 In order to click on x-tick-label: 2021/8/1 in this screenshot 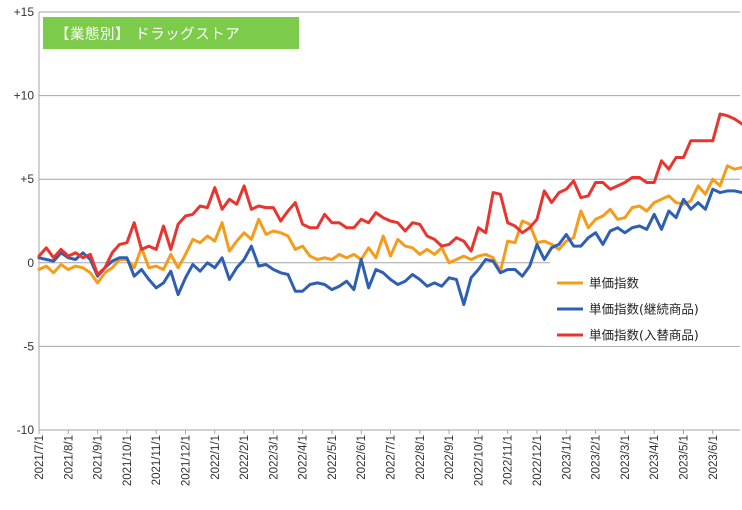, I will do `click(69, 457)`.